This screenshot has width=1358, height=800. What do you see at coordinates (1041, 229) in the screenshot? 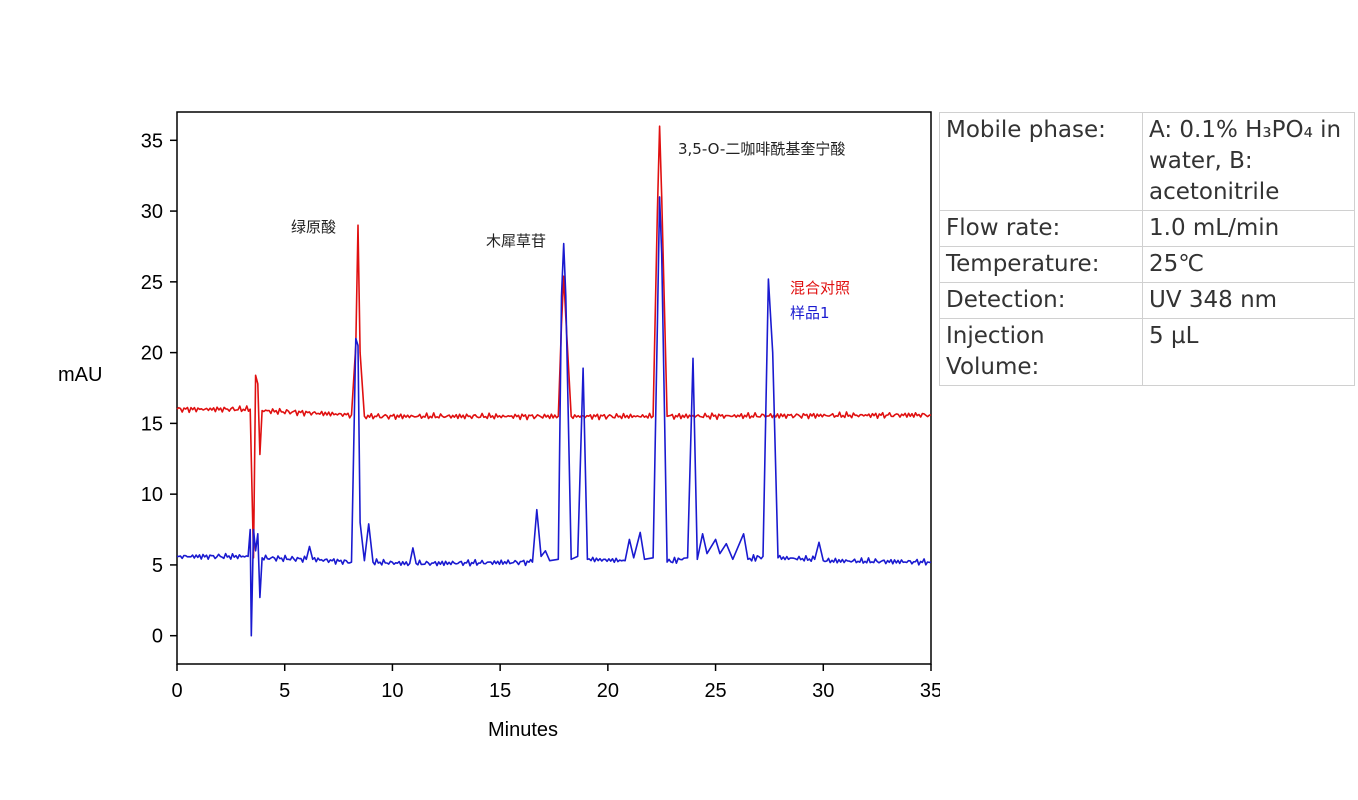
I see `condition-key: Flow rate:` at bounding box center [1041, 229].